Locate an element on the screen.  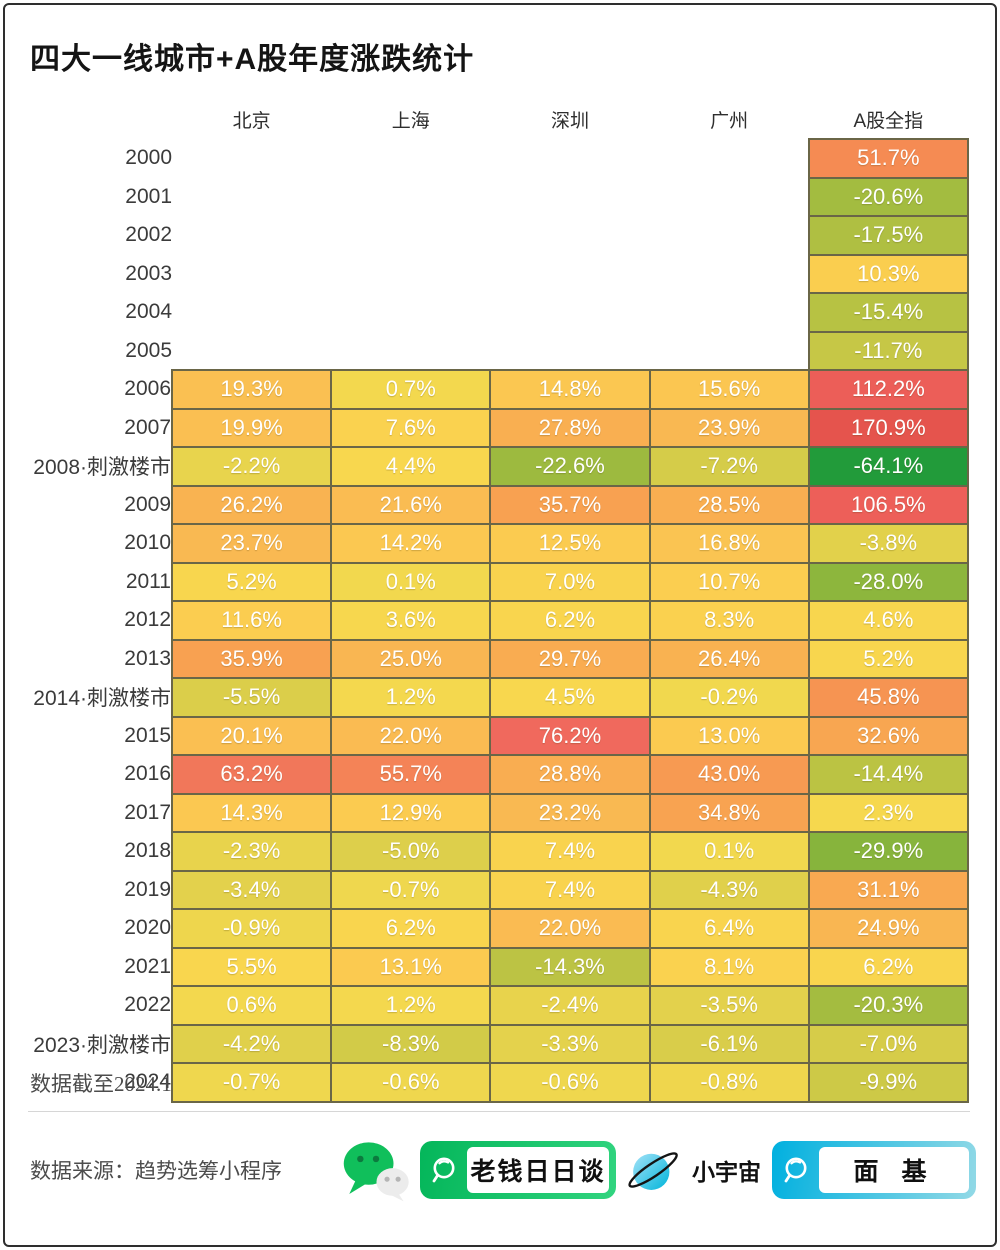
heatmap-row: 2010 23.7% 14.2% 12.5% 16.8% -3.8% is located at coordinates (491, 543).